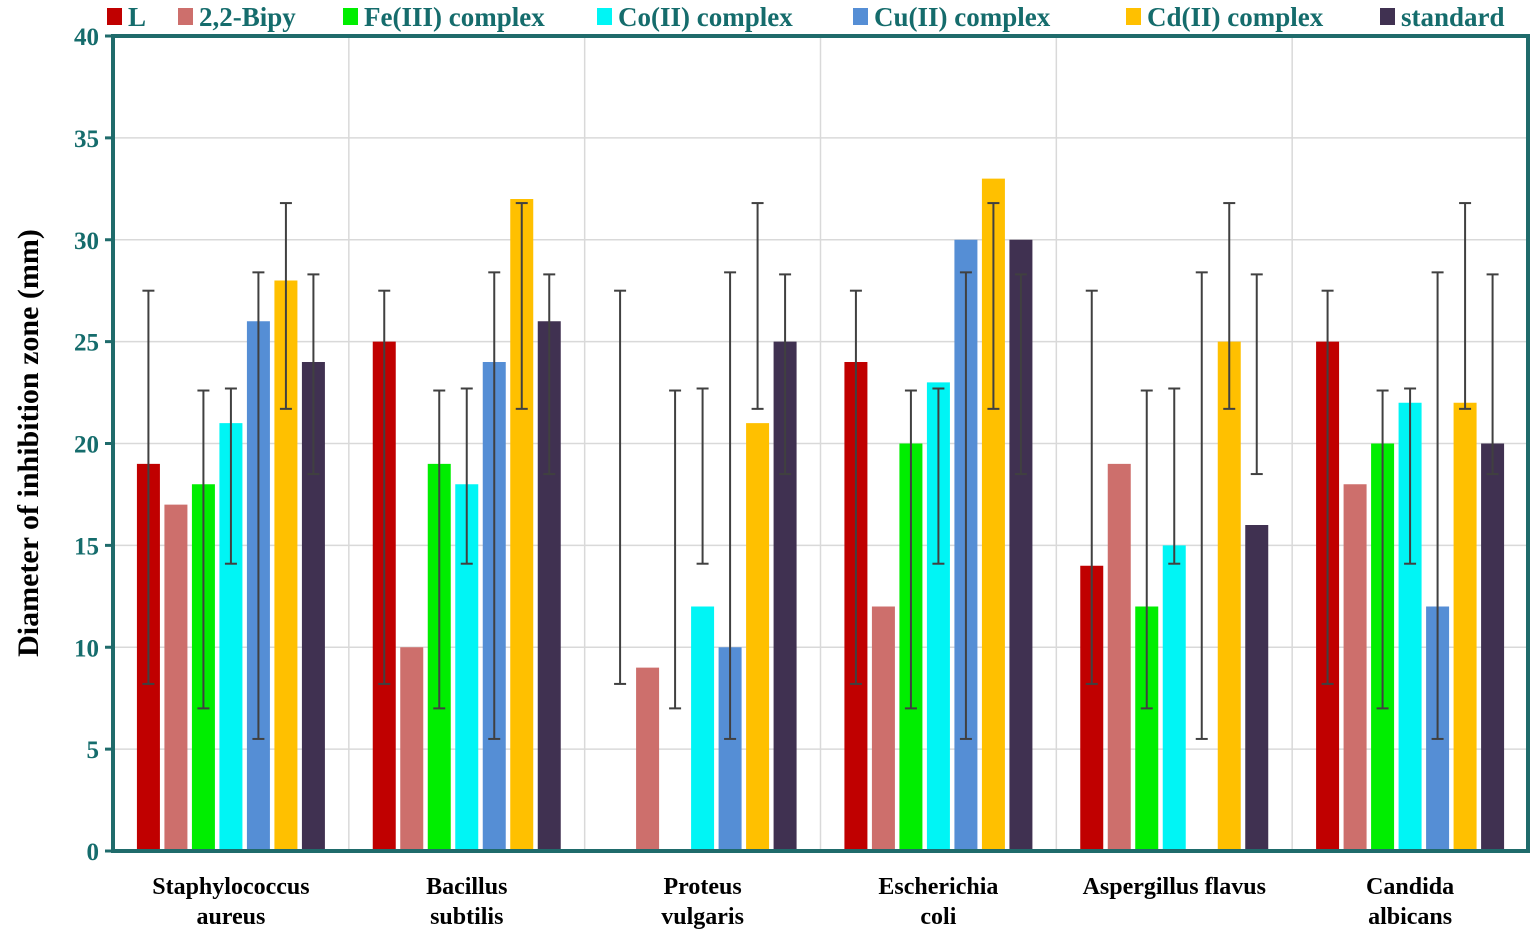 The height and width of the screenshot is (940, 1534). I want to click on bar-cu-ii-complex, so click(730, 749).